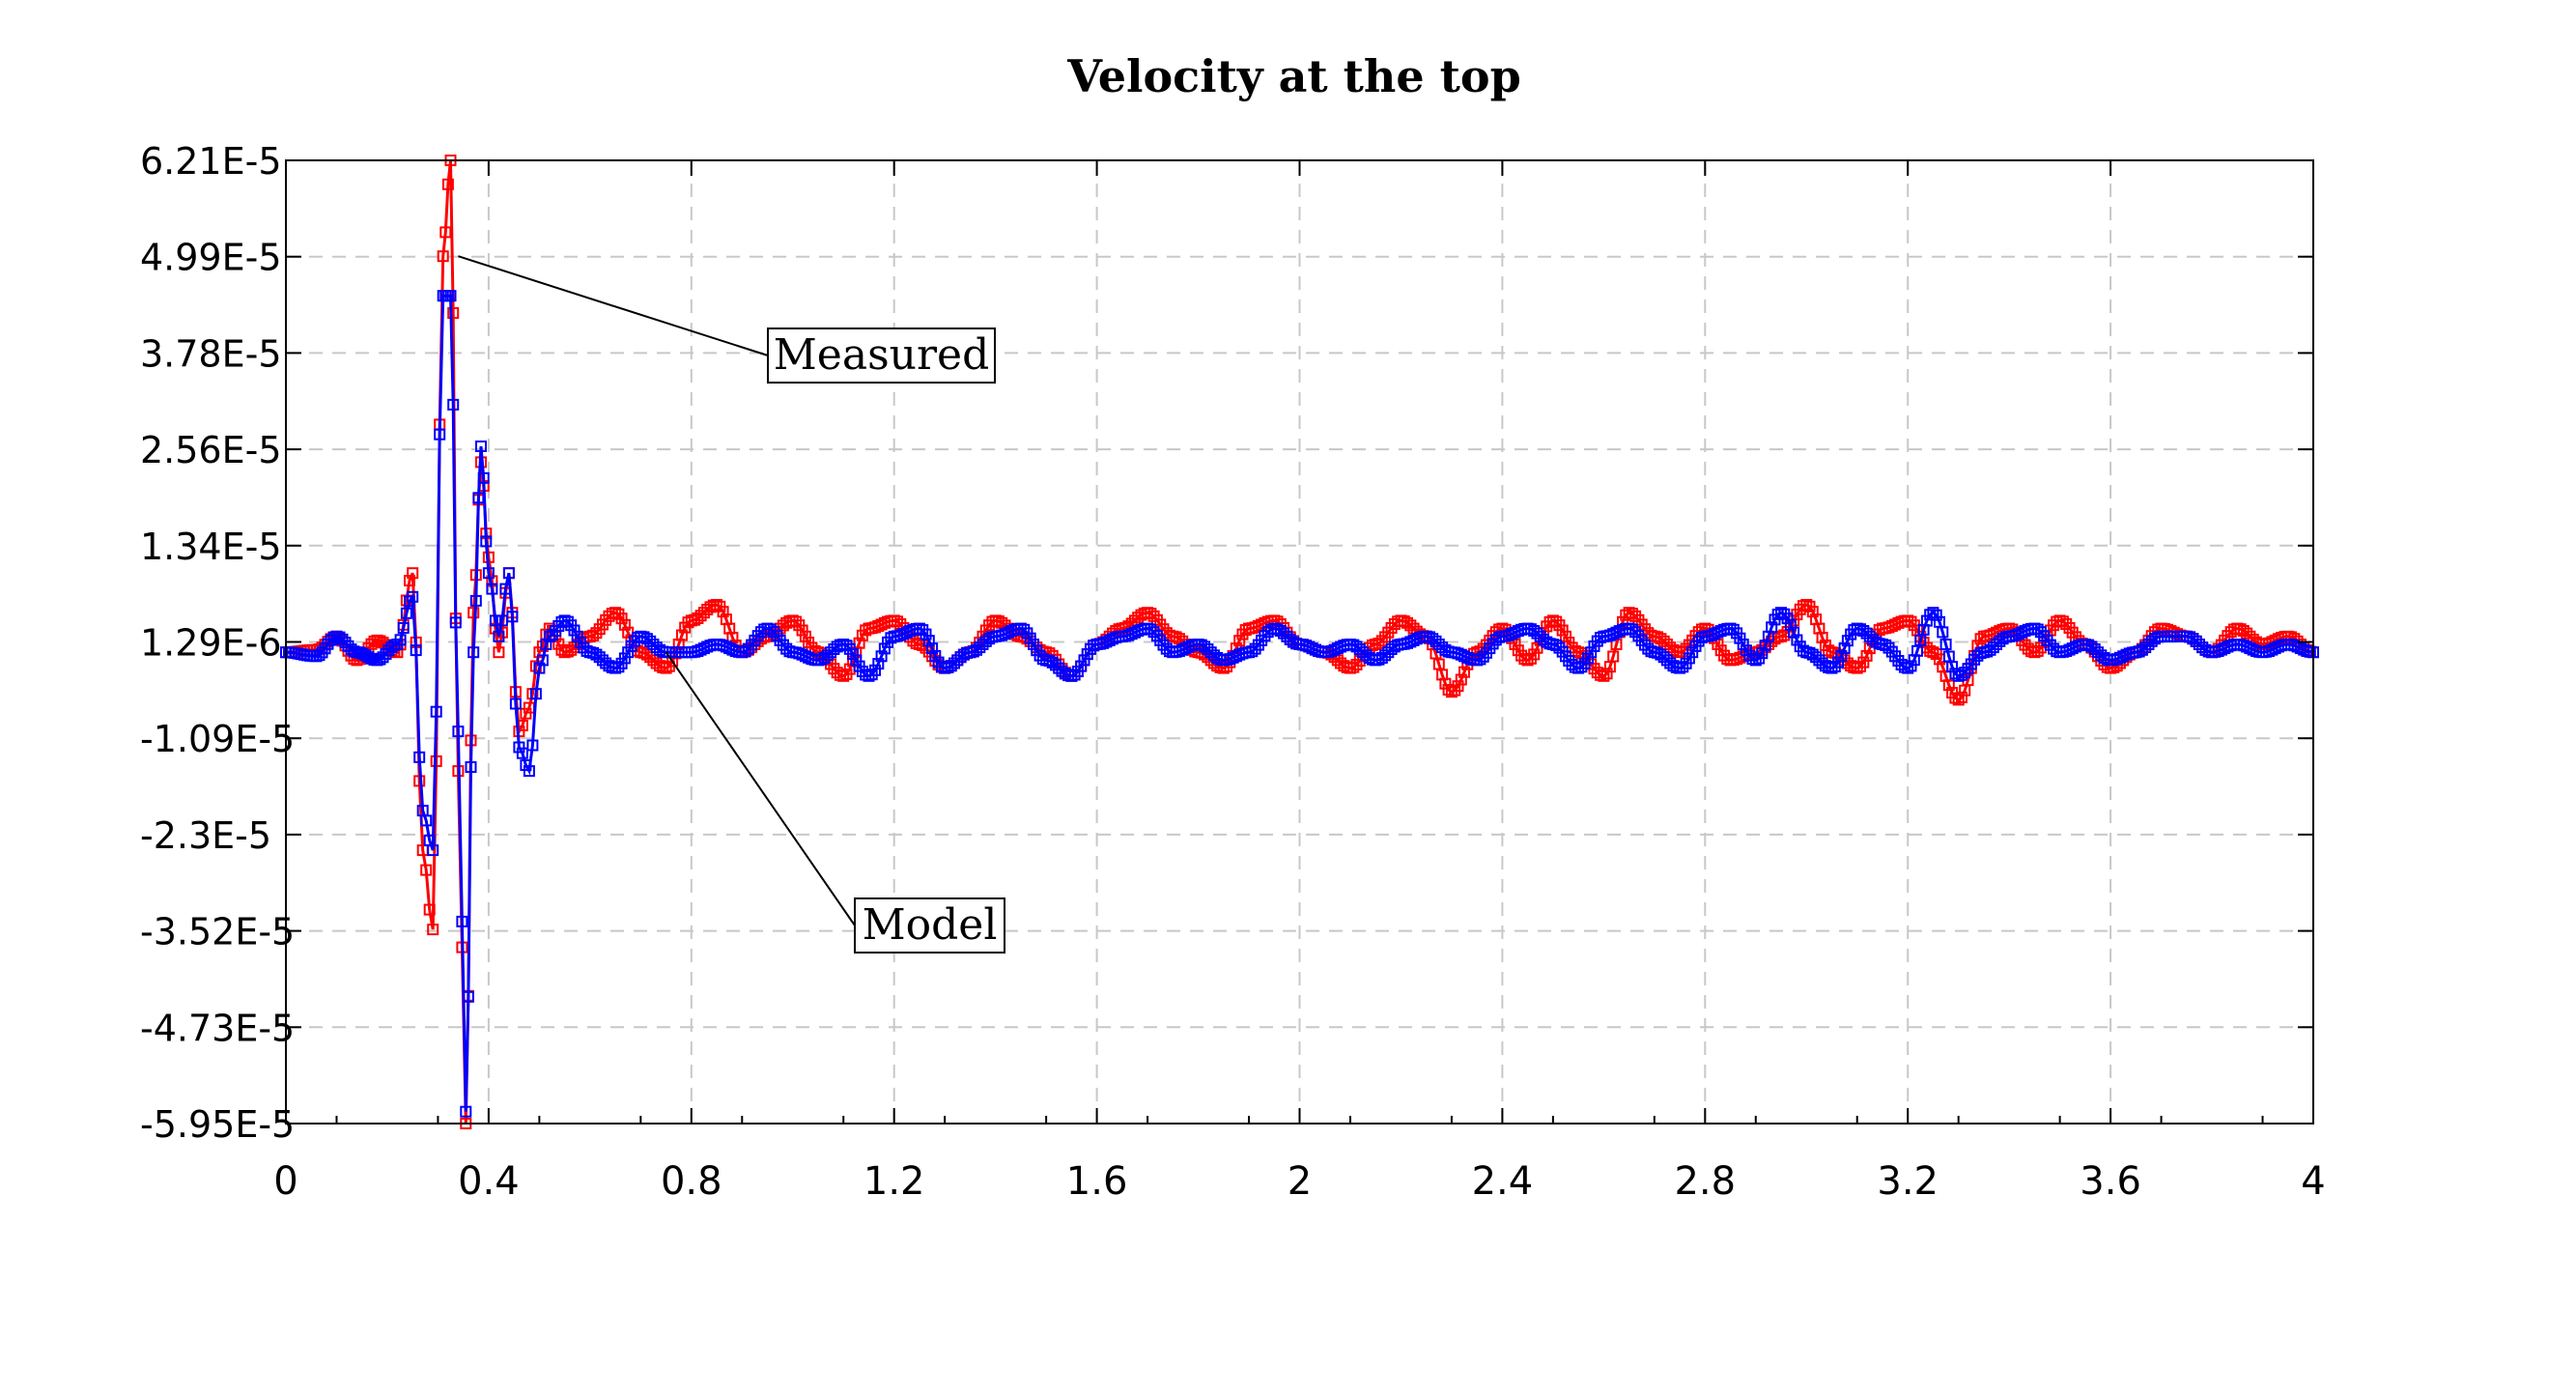 The height and width of the screenshot is (1395, 2576). What do you see at coordinates (211, 258) in the screenshot?
I see `y-tick-label: 4.99E-5` at bounding box center [211, 258].